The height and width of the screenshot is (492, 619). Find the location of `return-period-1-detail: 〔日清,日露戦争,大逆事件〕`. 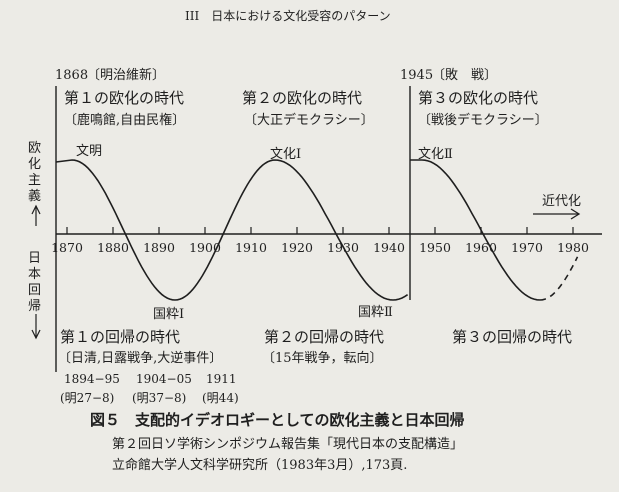

return-period-1-detail: 〔日清,日露戦争,大逆事件〕 is located at coordinates (140, 358).